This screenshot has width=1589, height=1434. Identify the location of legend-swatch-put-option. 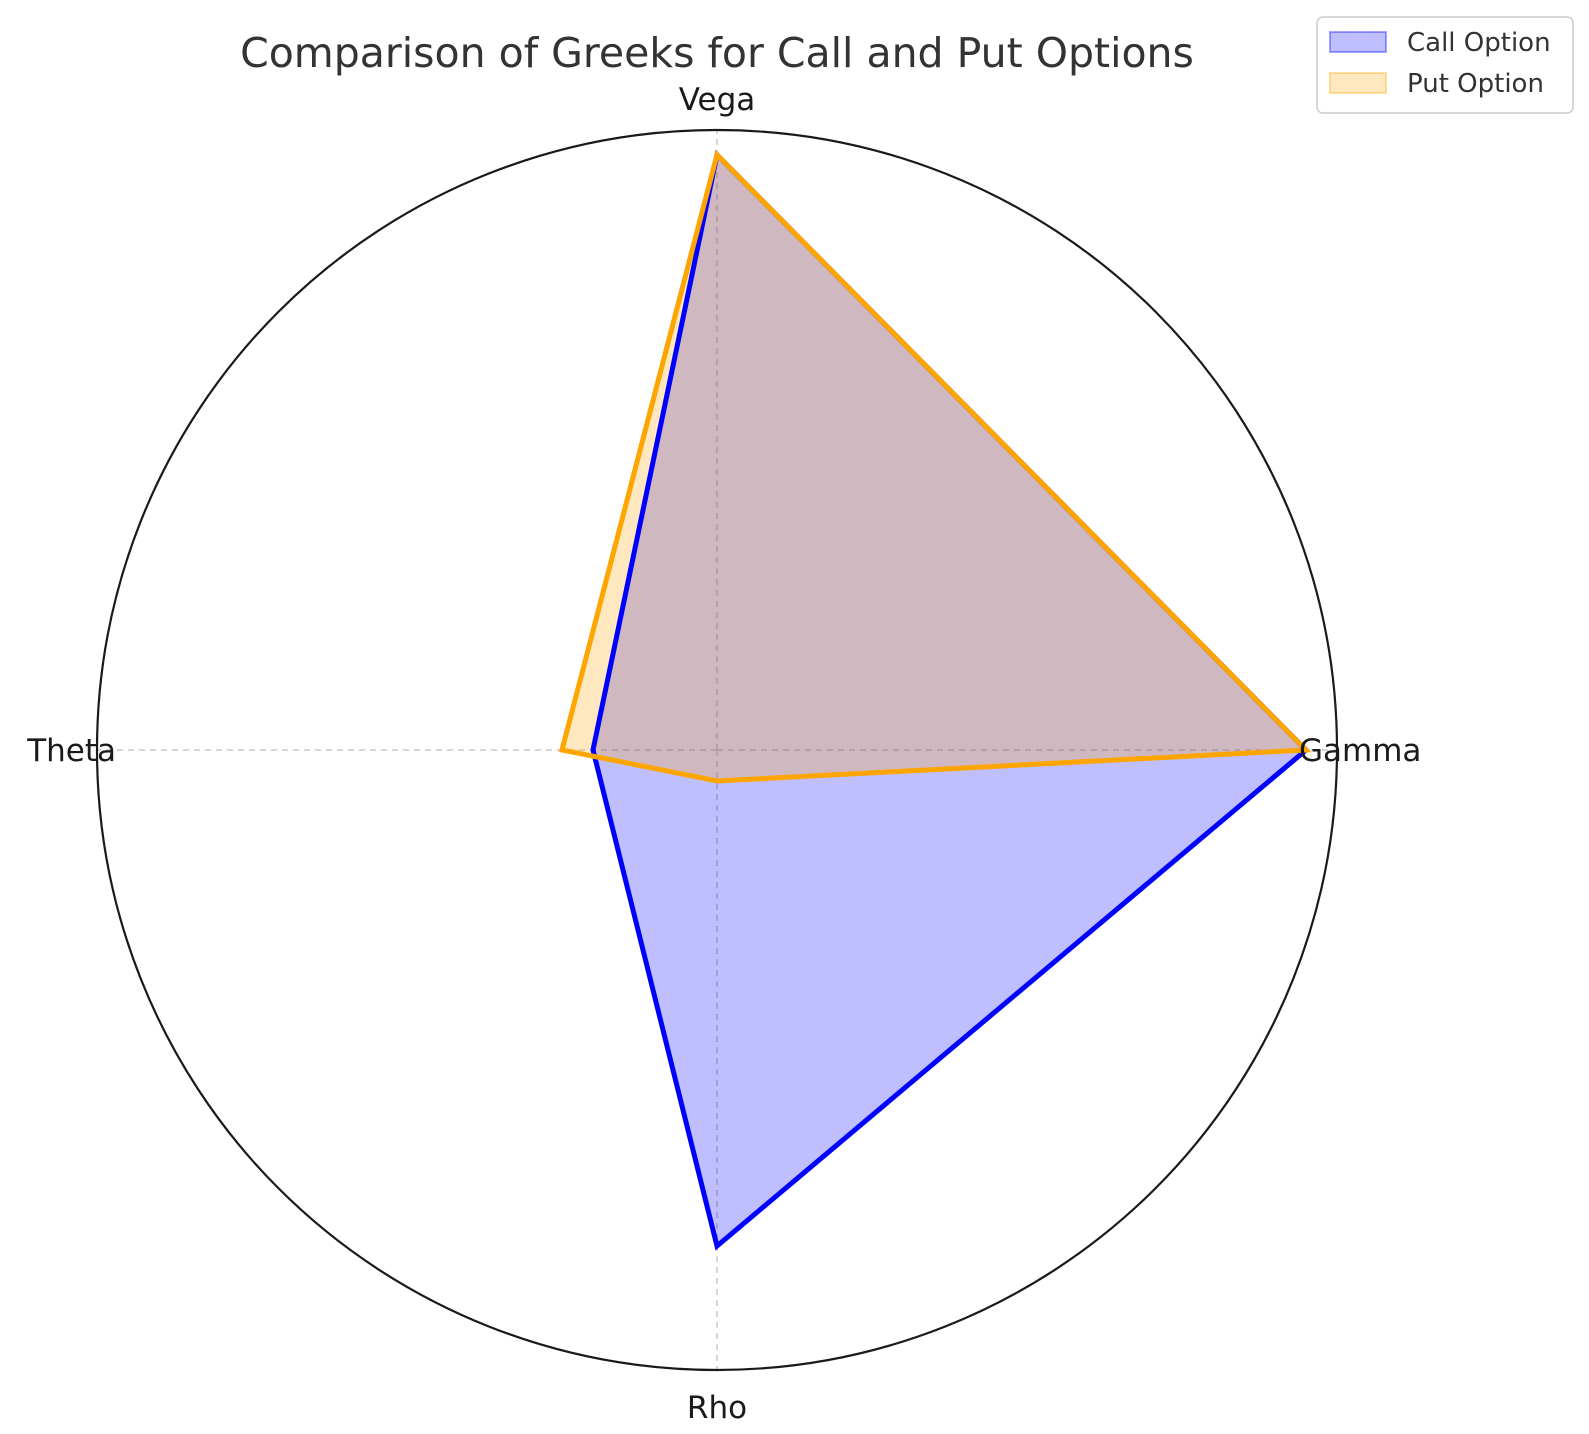
(1358, 83).